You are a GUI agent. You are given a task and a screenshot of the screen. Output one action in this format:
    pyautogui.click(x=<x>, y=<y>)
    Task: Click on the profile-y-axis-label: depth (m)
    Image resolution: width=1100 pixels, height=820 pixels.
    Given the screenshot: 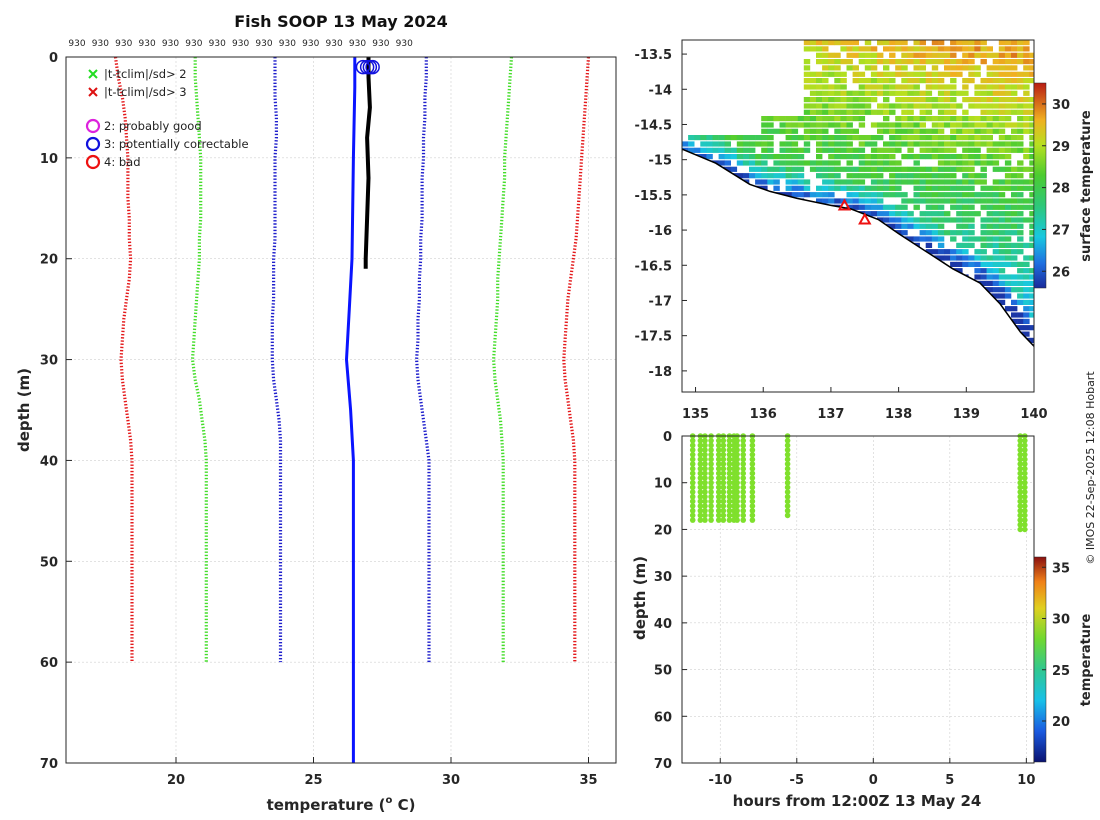 What is the action you would take?
    pyautogui.click(x=24, y=410)
    